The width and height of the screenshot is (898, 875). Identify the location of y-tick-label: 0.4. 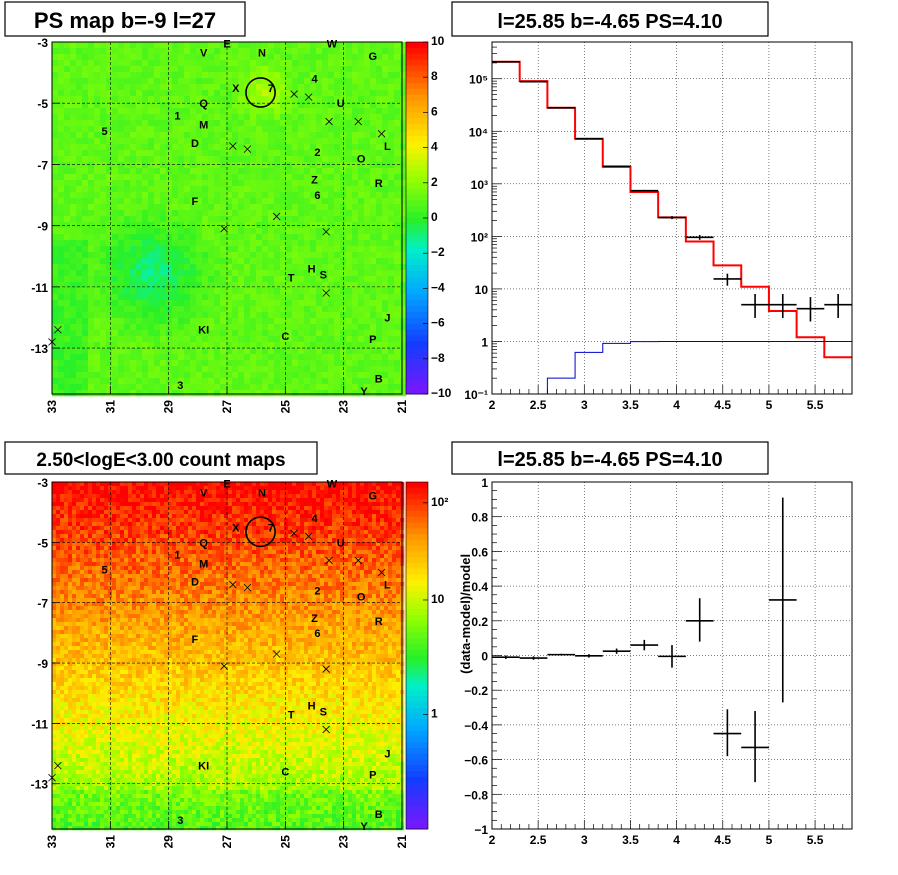
(479, 587).